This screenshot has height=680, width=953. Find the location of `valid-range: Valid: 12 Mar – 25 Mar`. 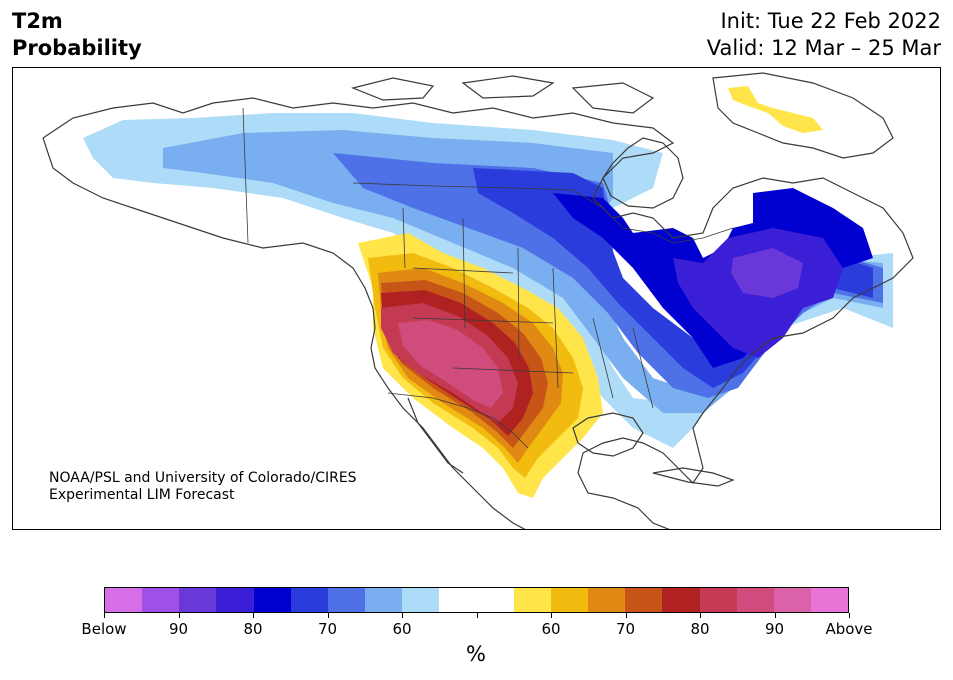

valid-range: Valid: 12 Mar – 25 Mar is located at coordinates (823, 48).